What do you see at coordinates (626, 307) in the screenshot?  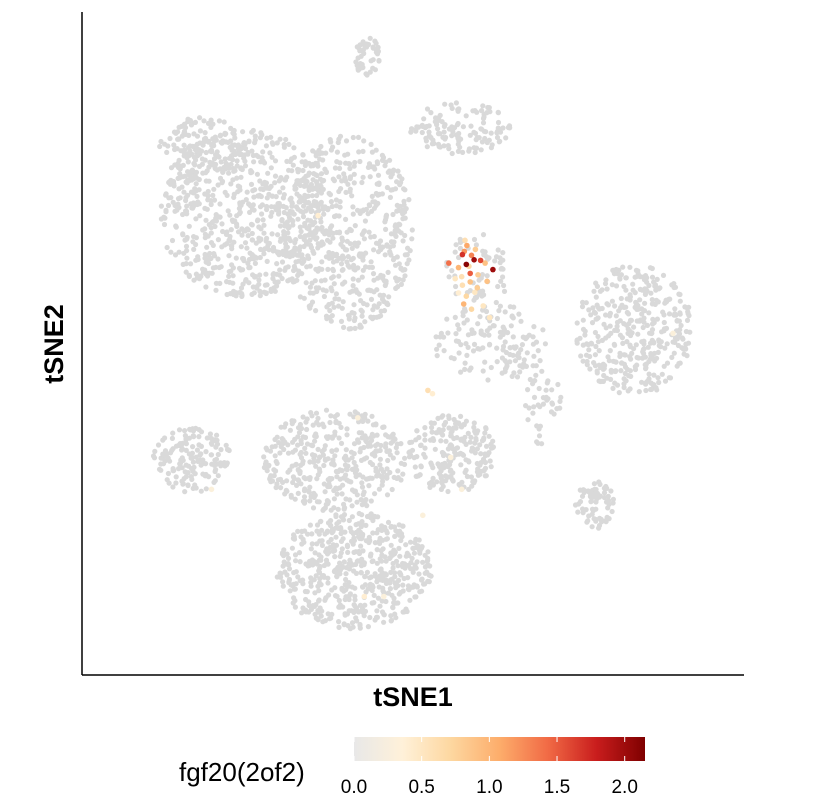 I see `cell-point-1951` at bounding box center [626, 307].